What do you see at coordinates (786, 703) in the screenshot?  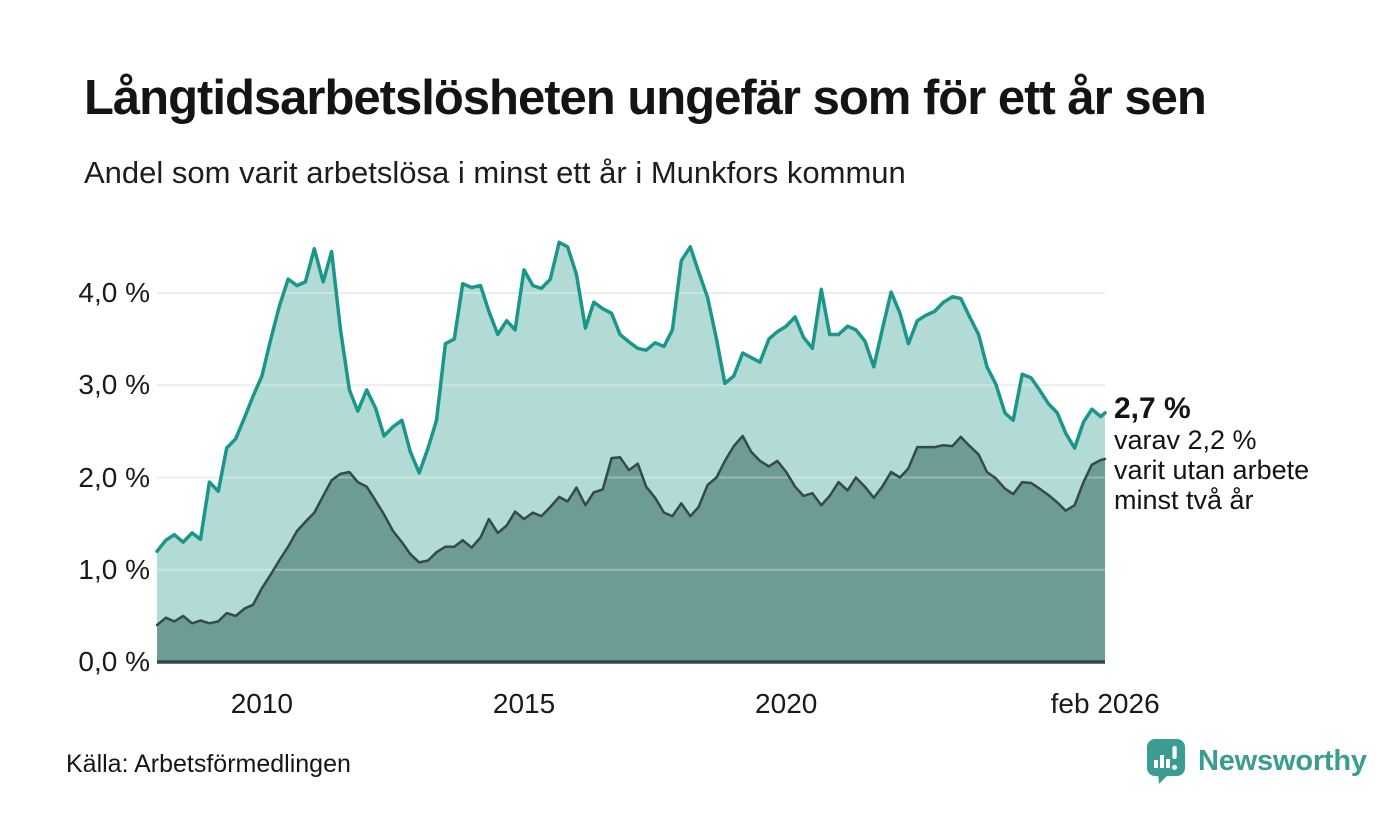 I see `x-axis-tick: 2020` at bounding box center [786, 703].